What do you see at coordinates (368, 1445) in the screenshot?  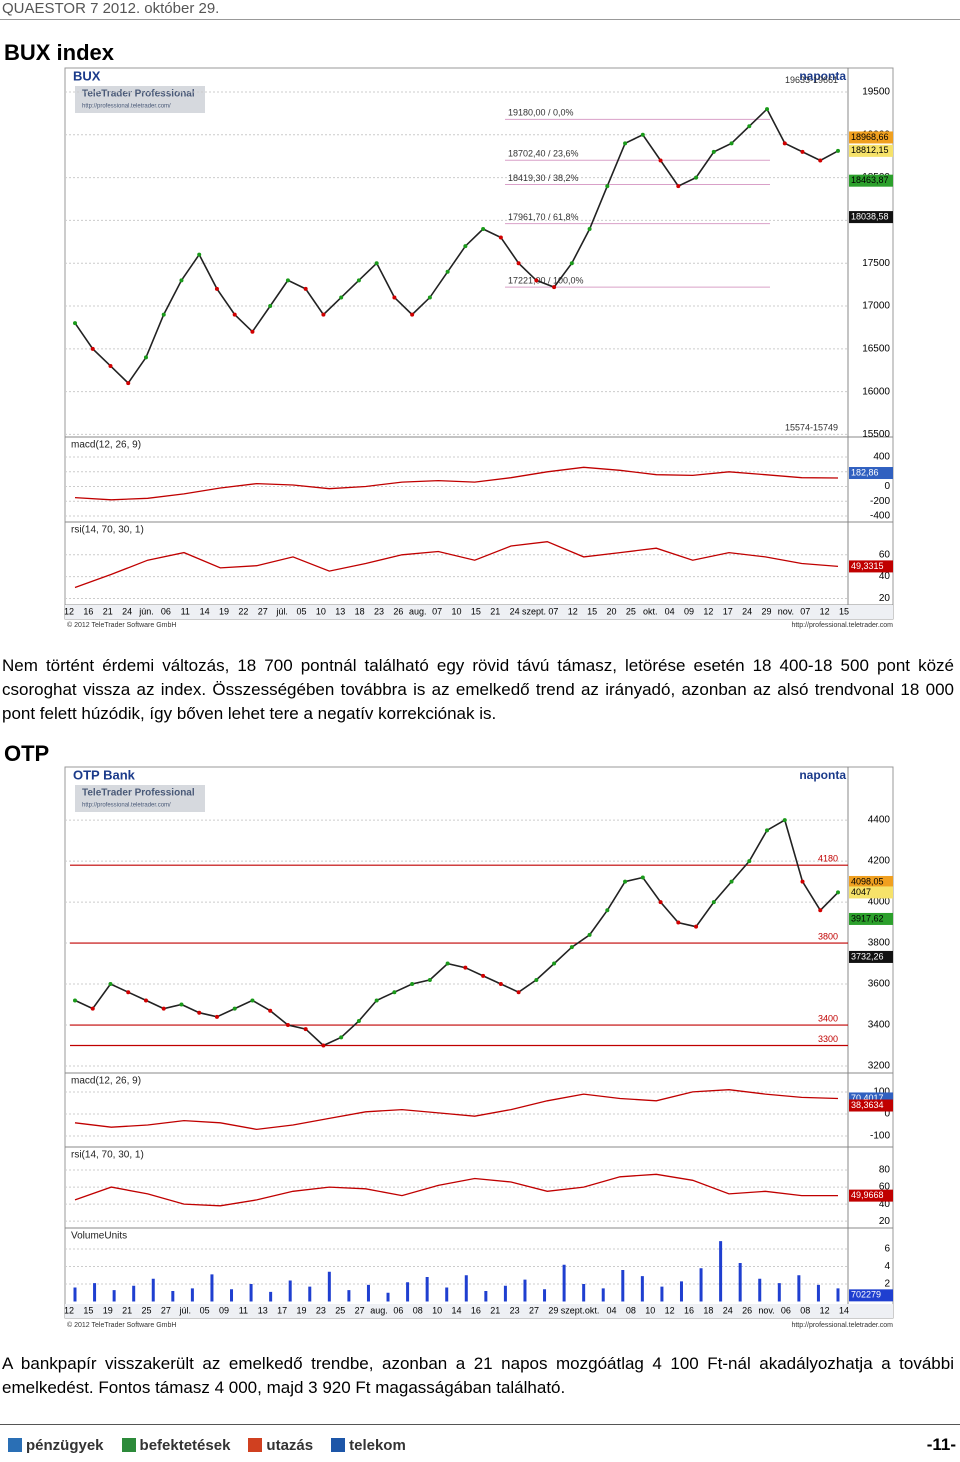 I see `nav-item: telekom` at bounding box center [368, 1445].